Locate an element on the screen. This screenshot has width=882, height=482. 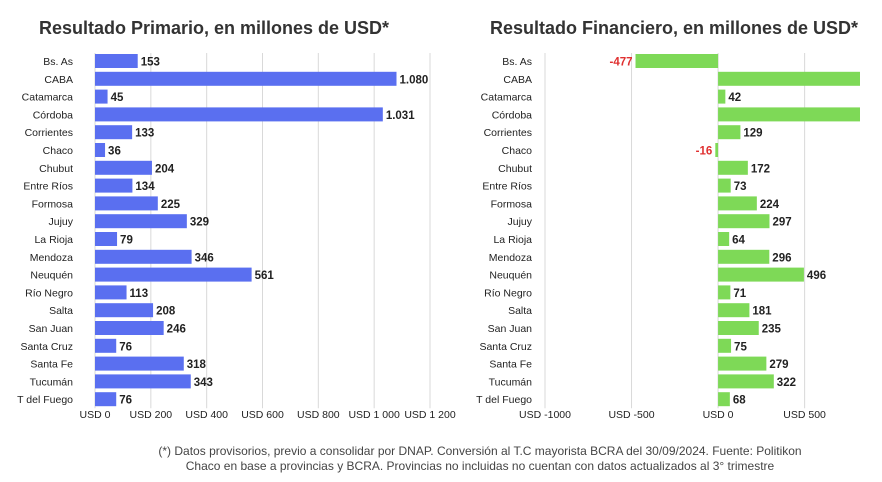
financial-value-label: 68 is located at coordinates (739, 401).